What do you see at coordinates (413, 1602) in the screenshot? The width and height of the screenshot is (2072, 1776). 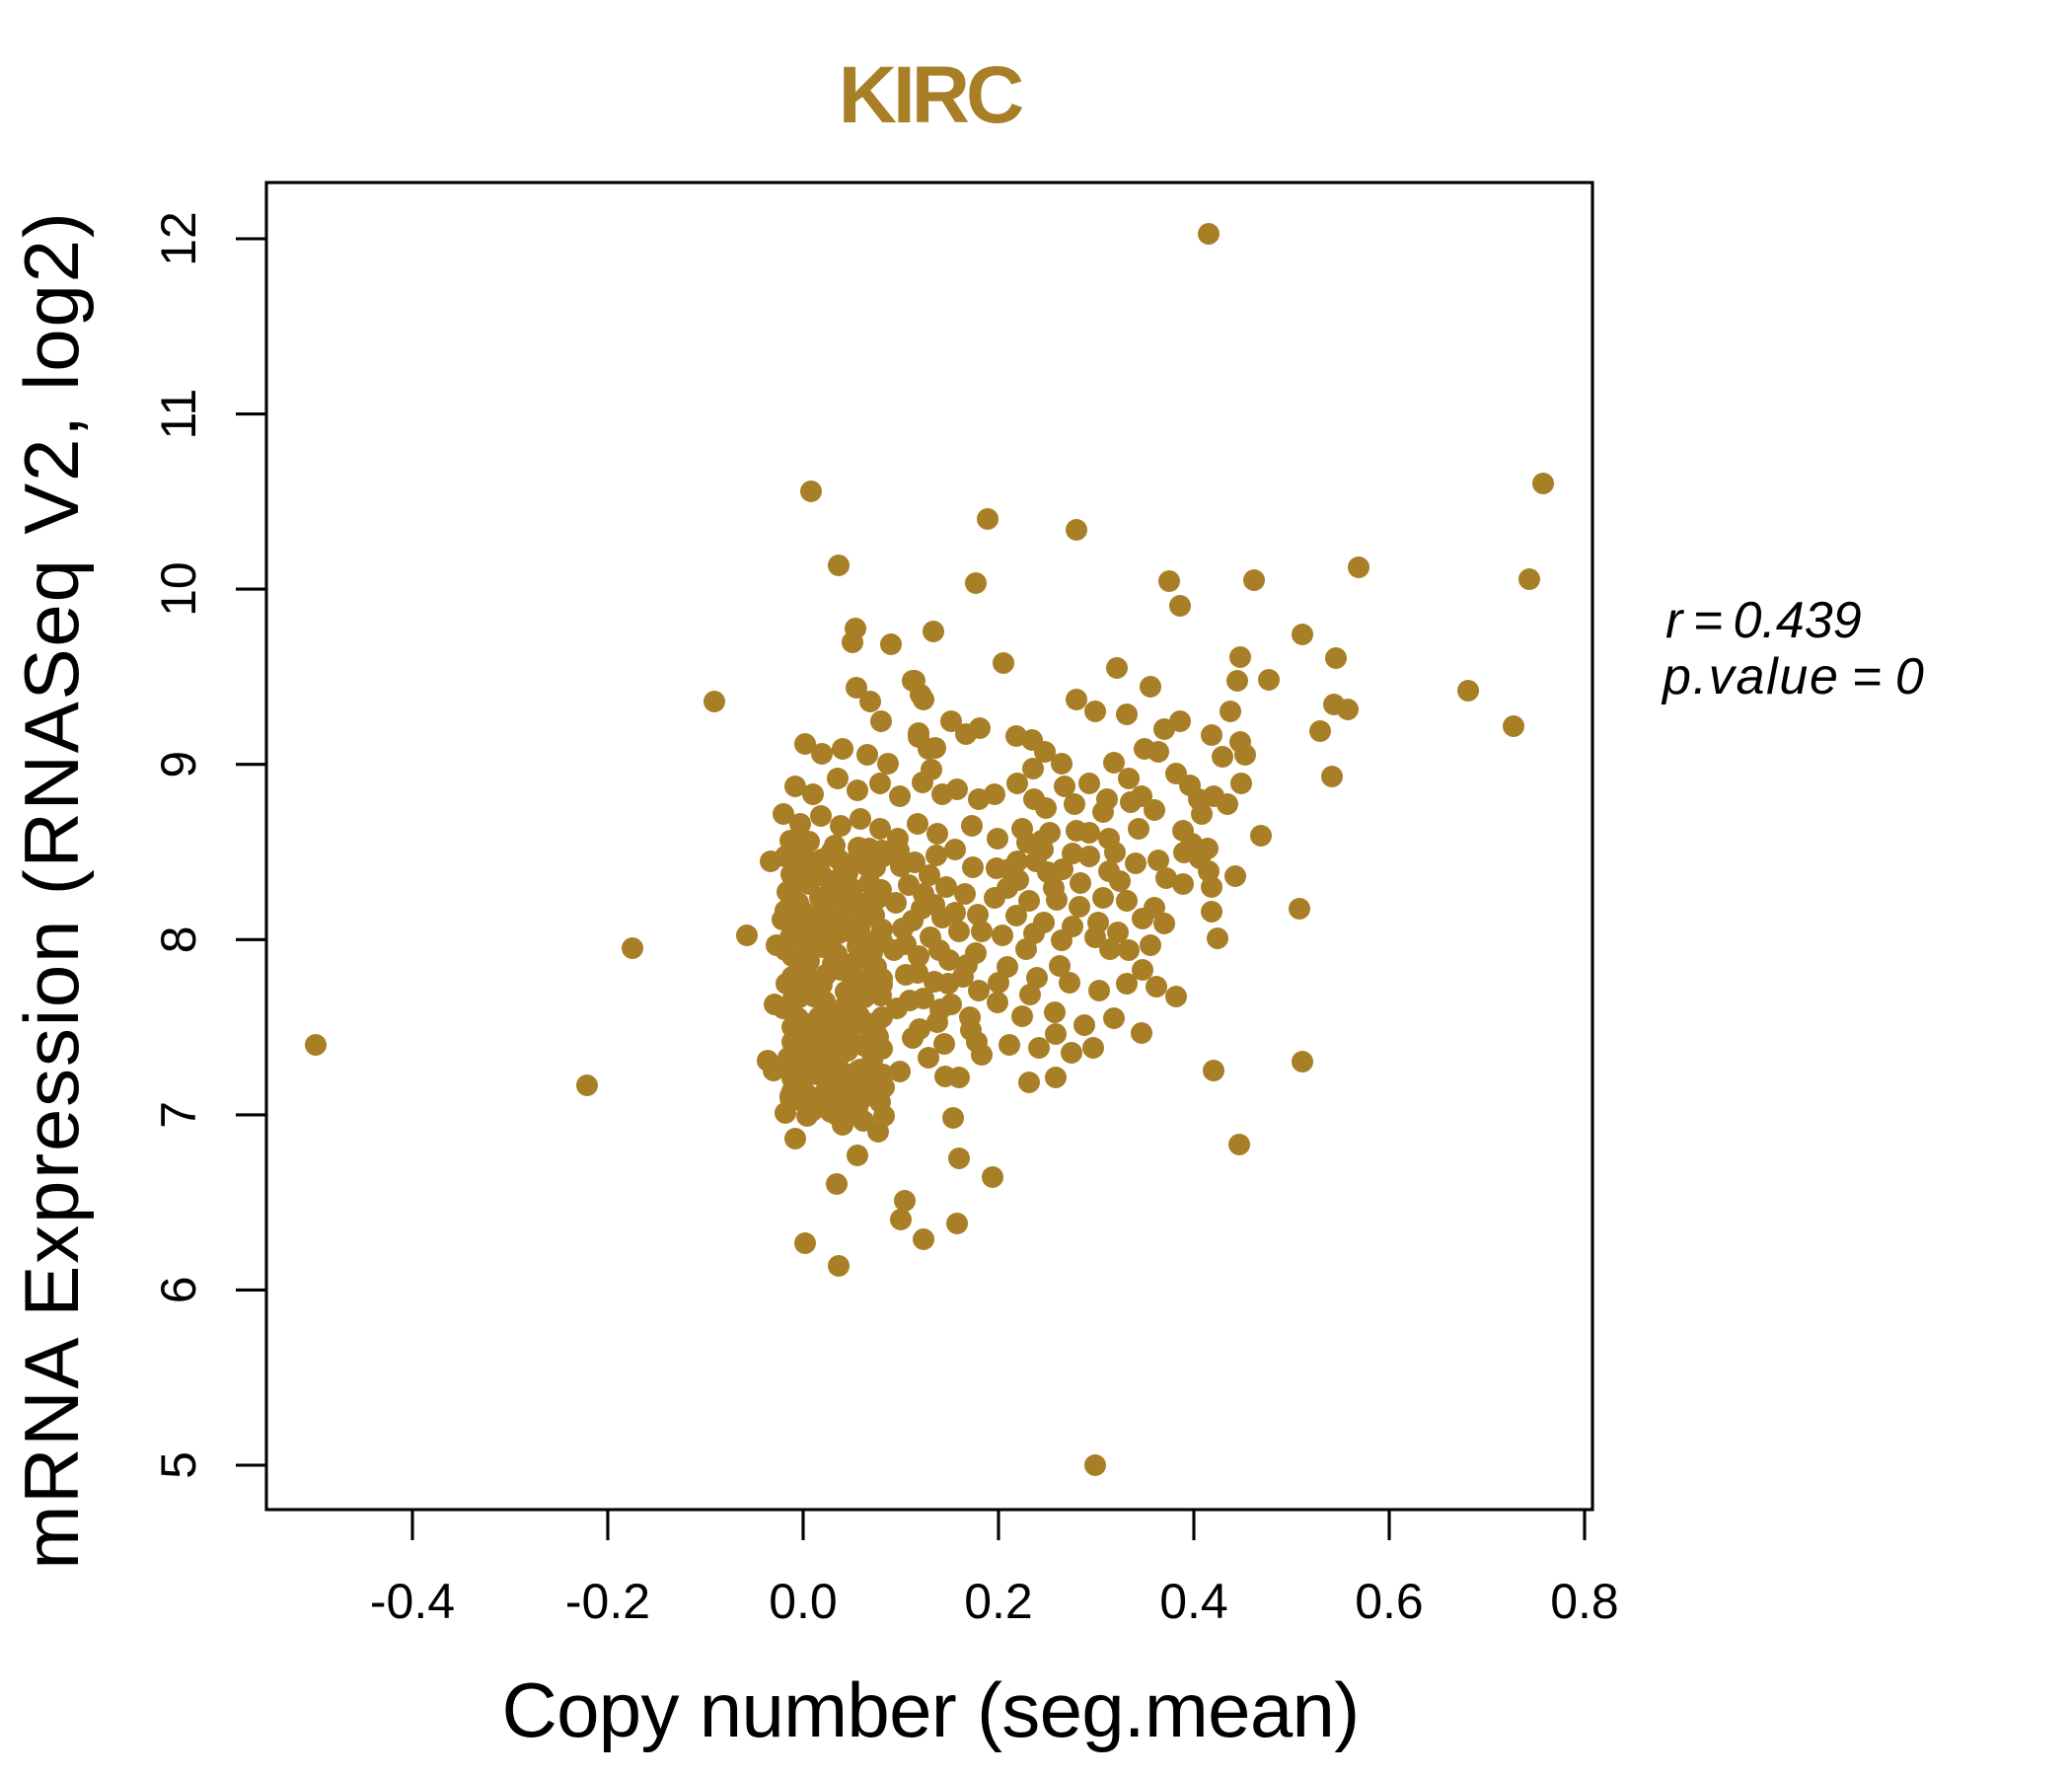 I see `svg-text: -0.4` at bounding box center [413, 1602].